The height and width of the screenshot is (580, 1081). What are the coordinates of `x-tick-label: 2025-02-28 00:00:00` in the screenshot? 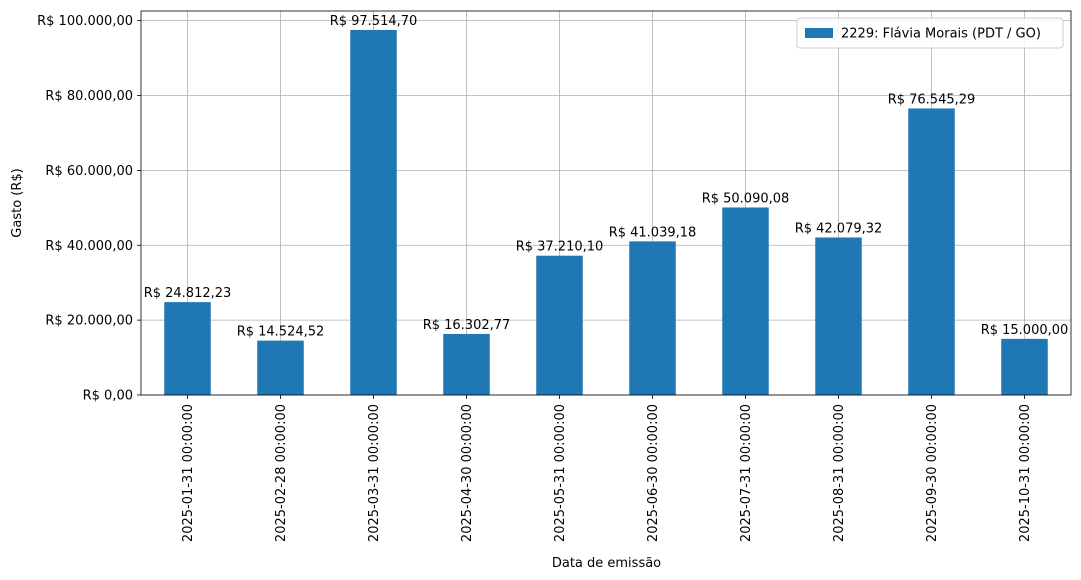 It's located at (281, 473).